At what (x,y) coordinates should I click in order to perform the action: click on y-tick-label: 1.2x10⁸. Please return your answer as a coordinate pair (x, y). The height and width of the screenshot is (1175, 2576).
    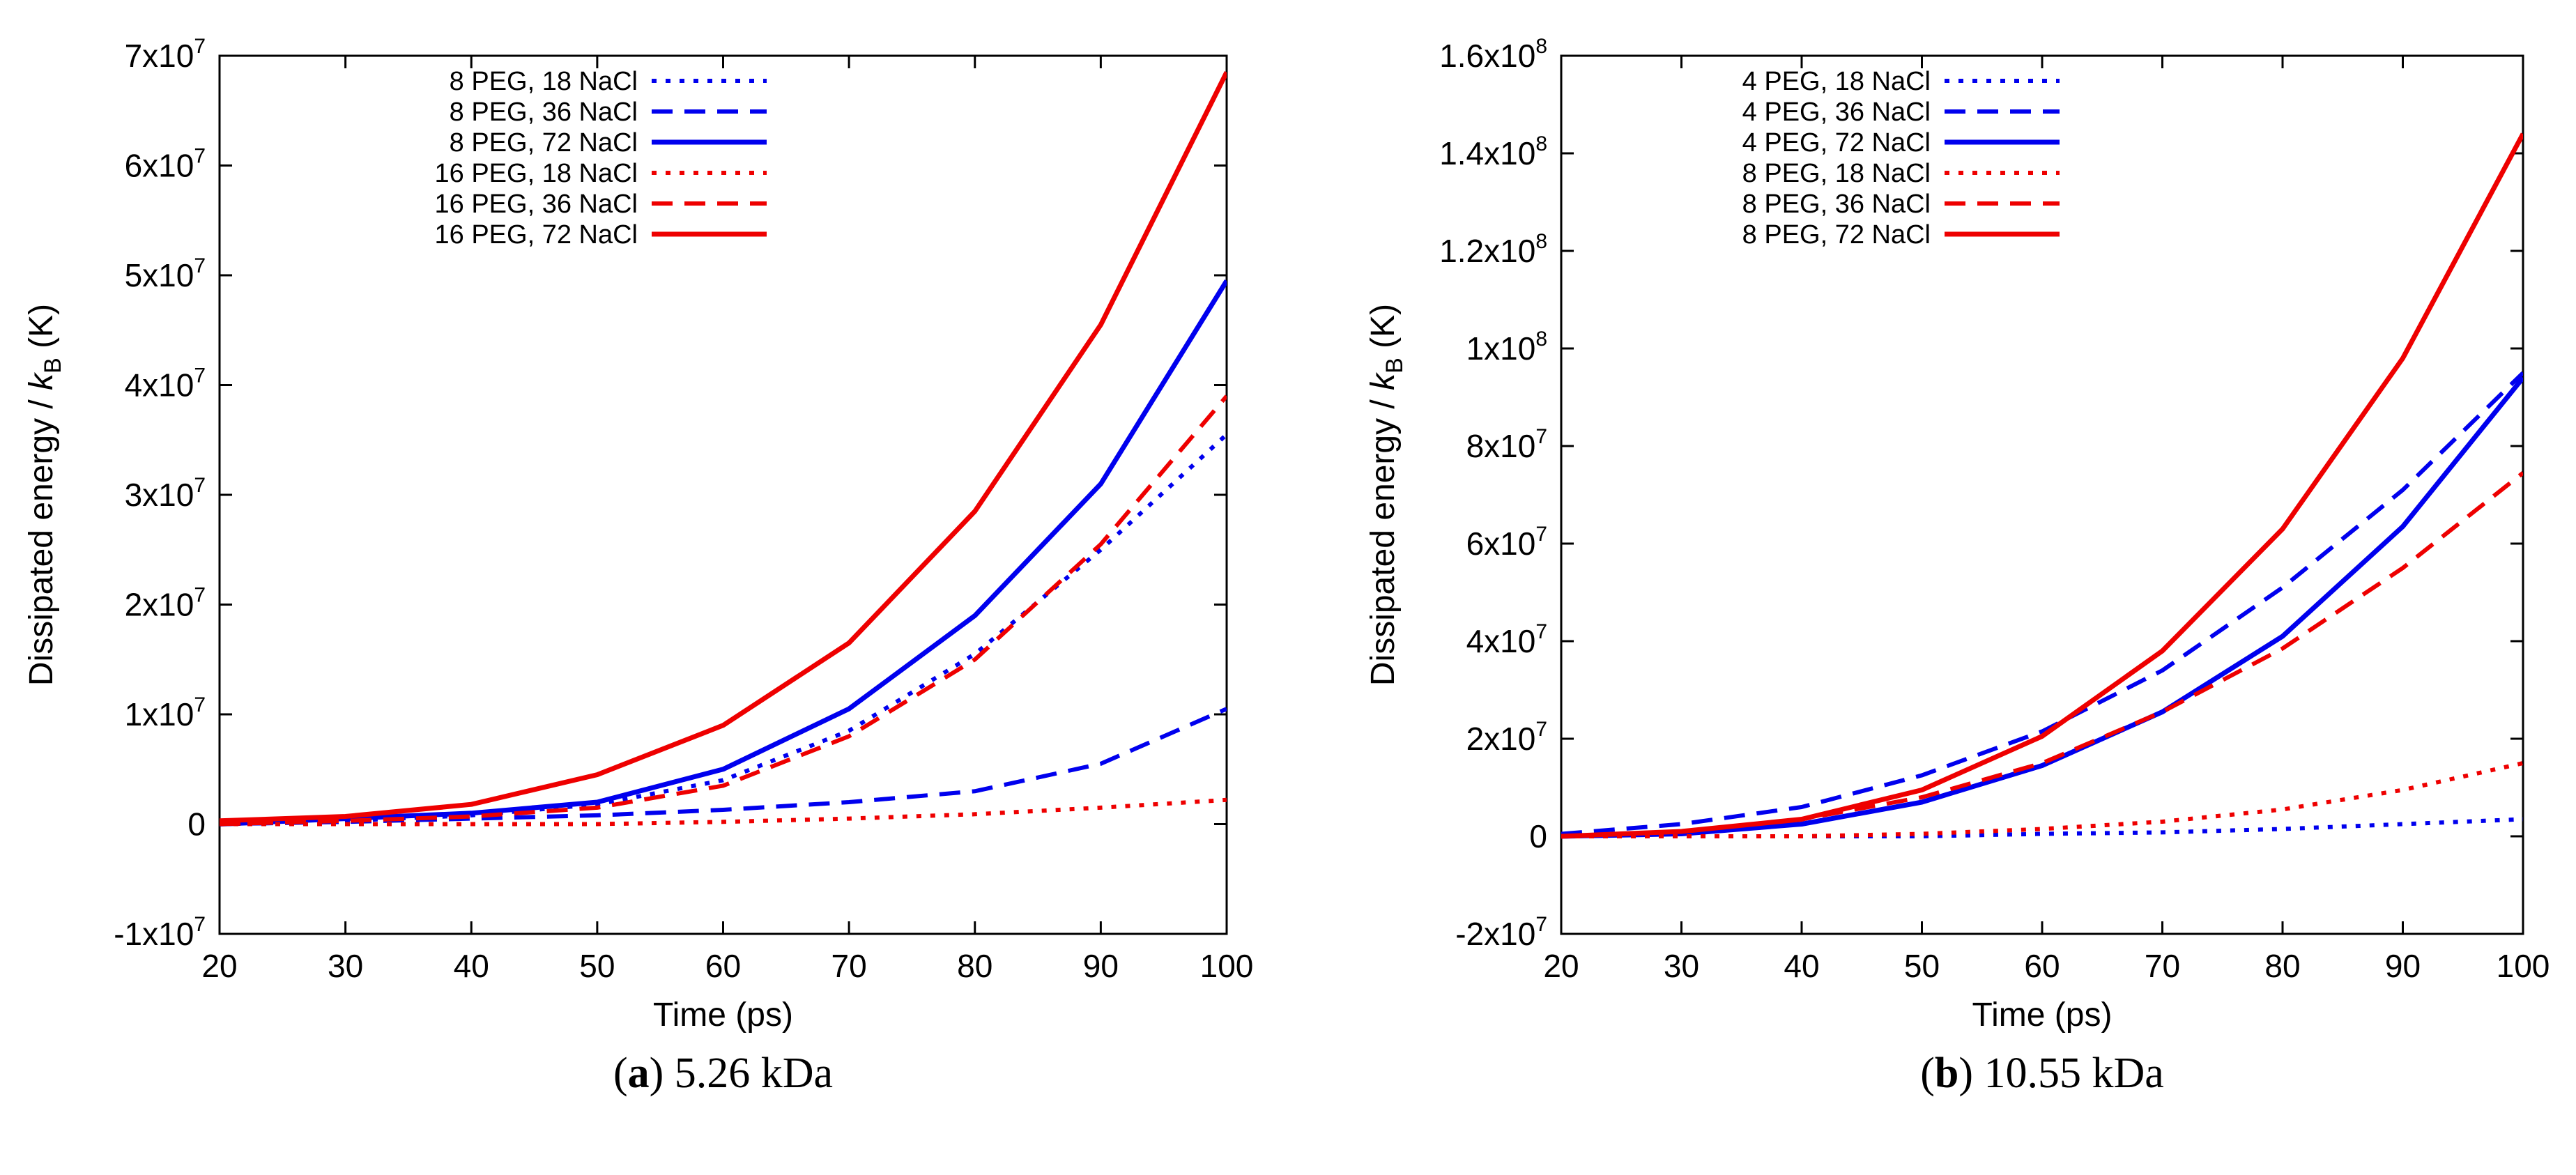
    Looking at the image, I should click on (1493, 249).